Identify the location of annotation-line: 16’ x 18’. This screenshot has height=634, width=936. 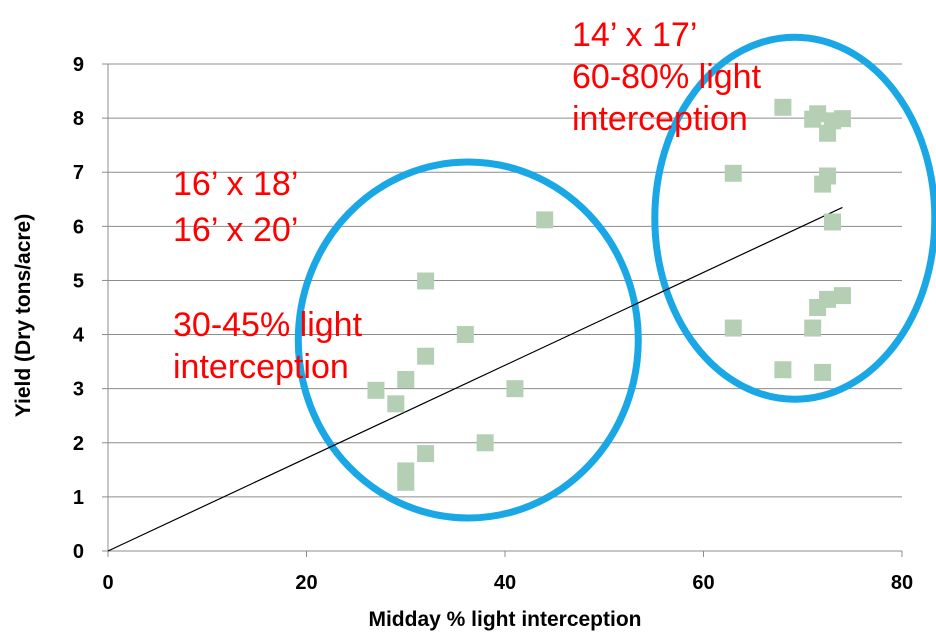
(235, 184).